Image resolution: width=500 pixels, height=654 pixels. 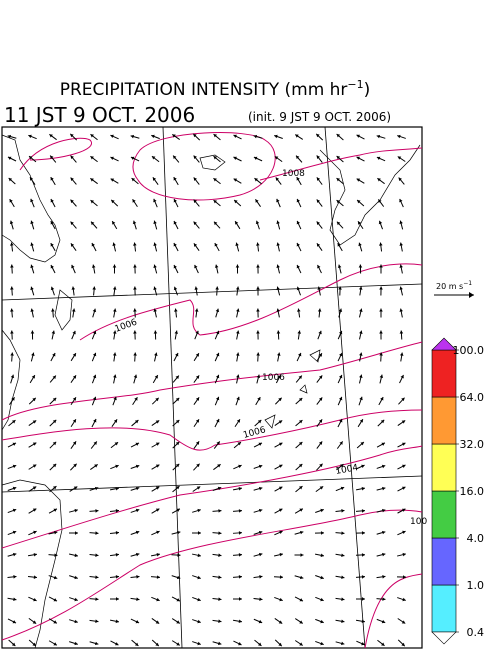 I want to click on colorbar-under, so click(x=444, y=638).